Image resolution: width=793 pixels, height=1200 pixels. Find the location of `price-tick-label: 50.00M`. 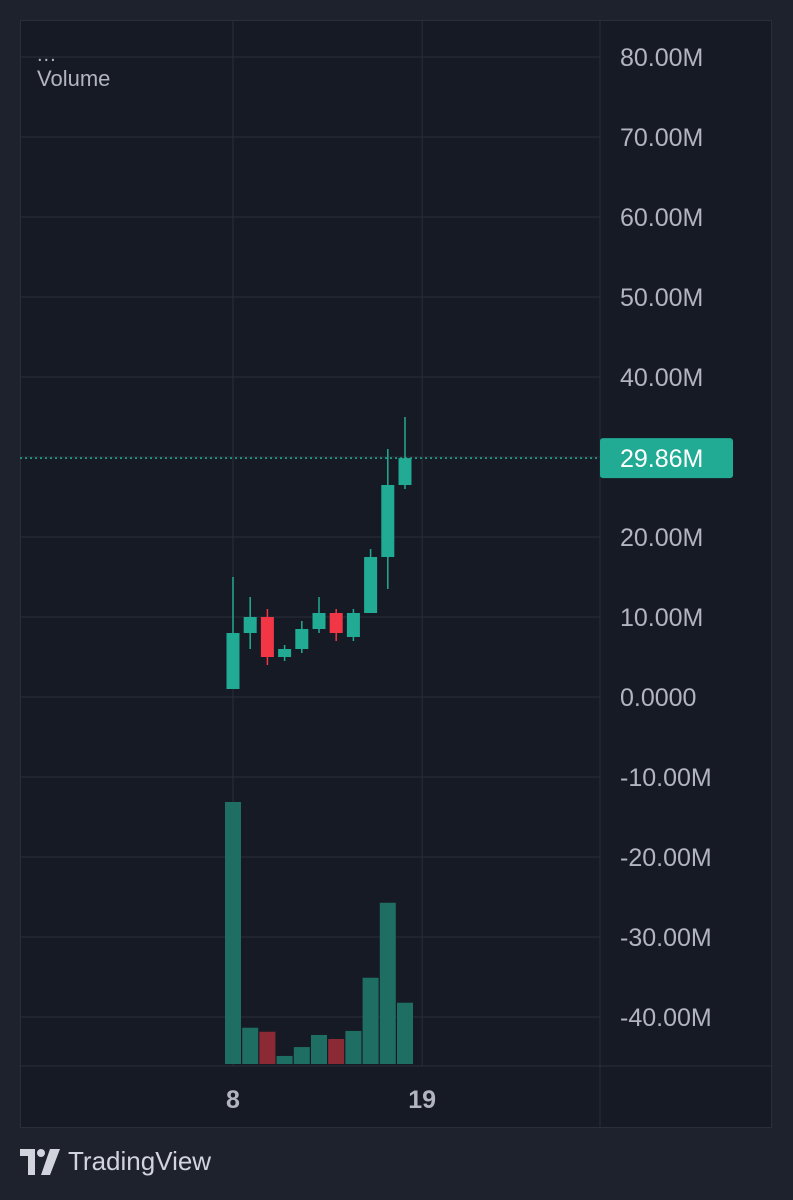

price-tick-label: 50.00M is located at coordinates (661, 298).